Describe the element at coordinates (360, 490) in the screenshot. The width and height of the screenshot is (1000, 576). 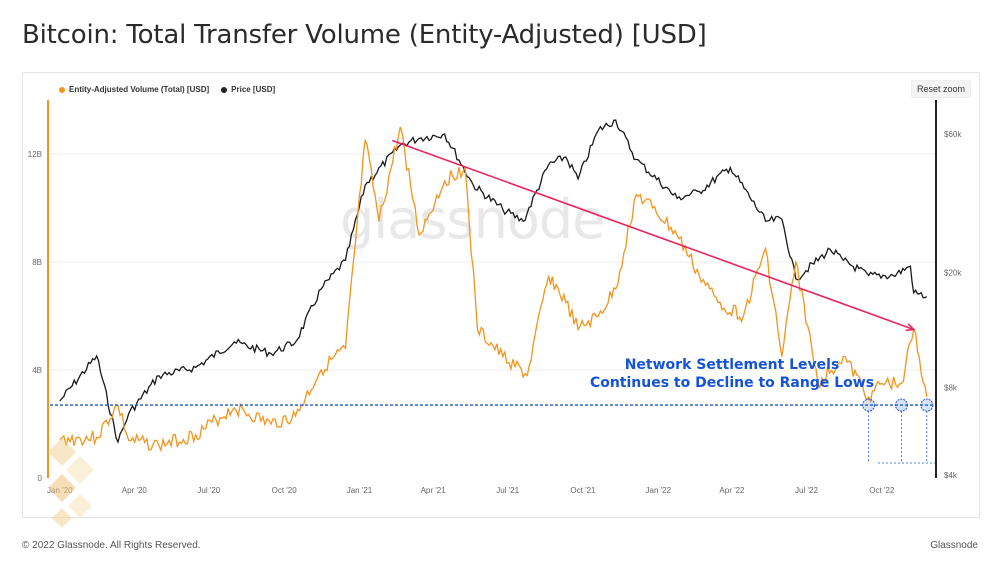
I see `x-tick-label: Jan '21` at that location.